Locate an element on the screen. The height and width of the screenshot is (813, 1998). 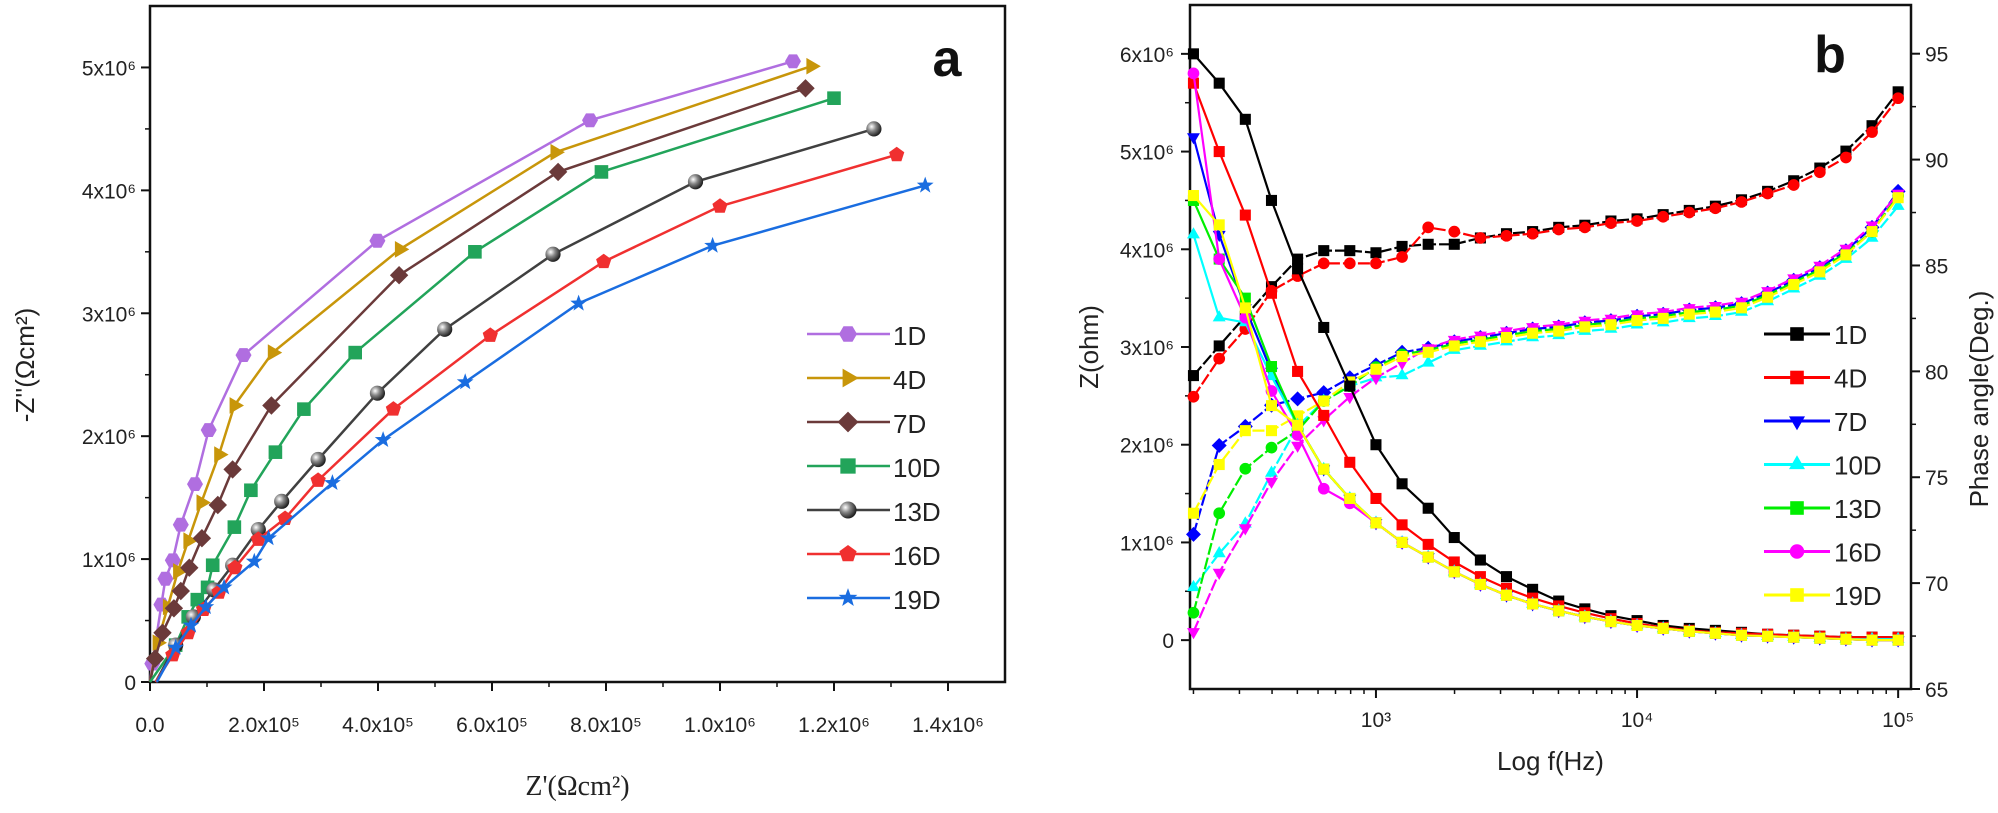
x-tick-label: 10⁴ is located at coordinates (1637, 720).